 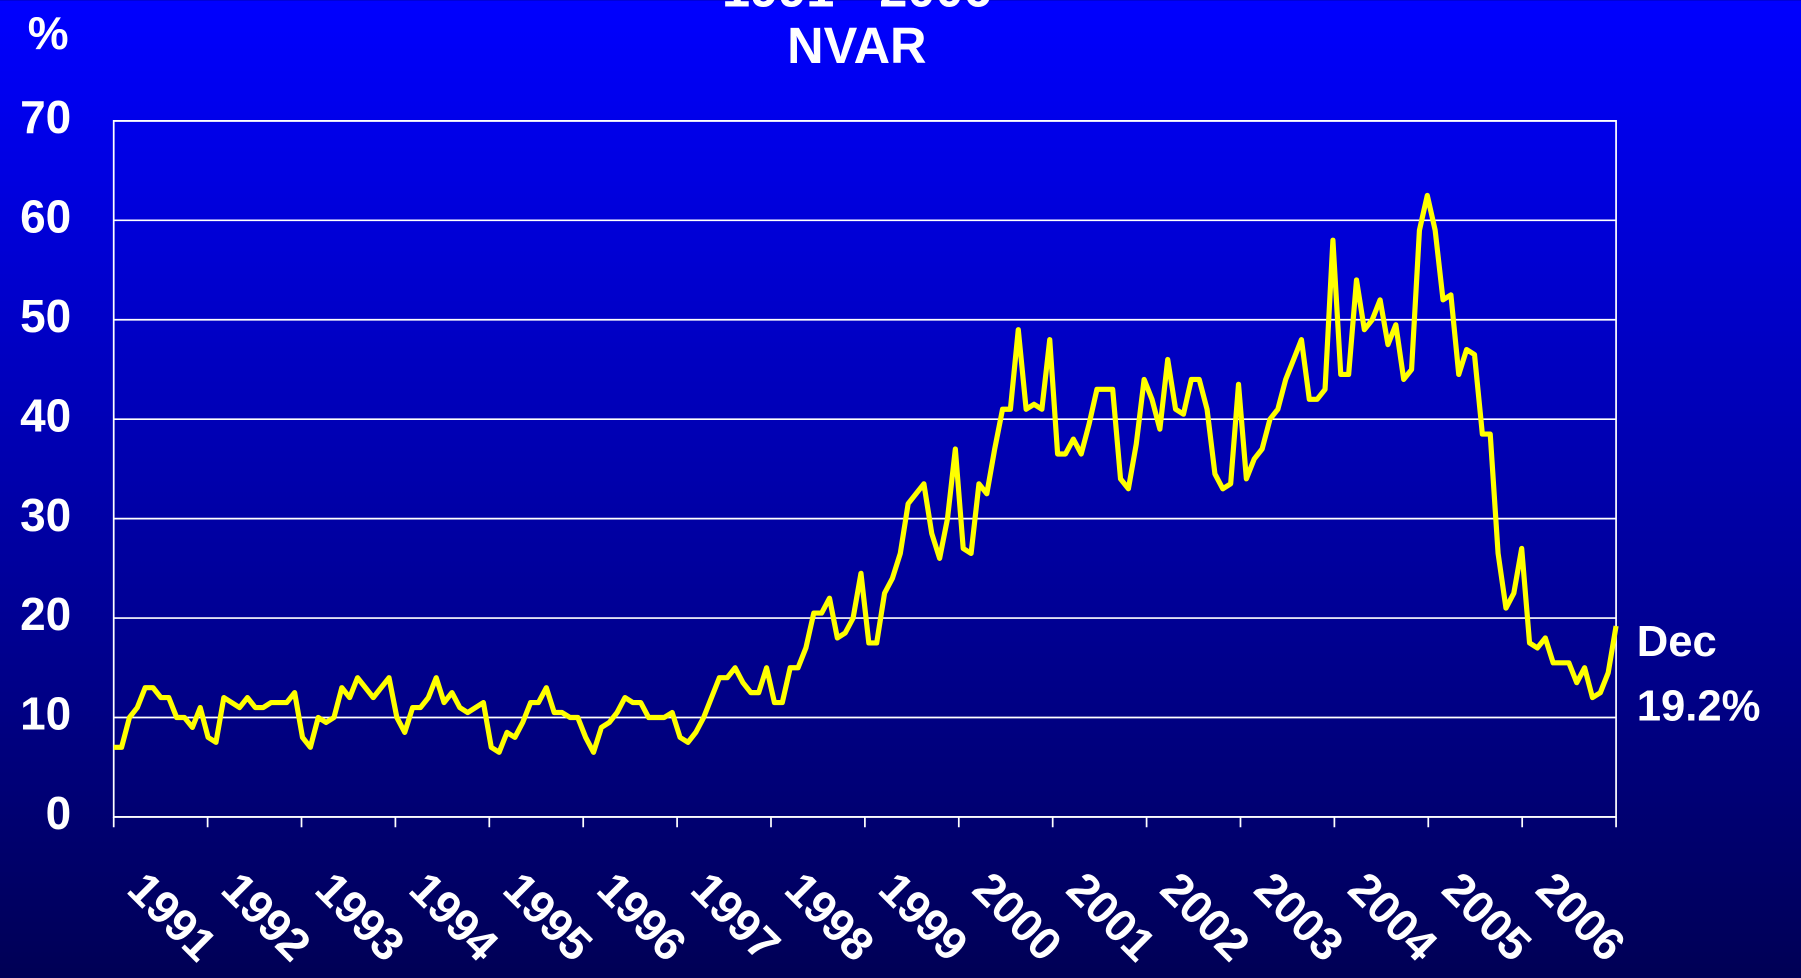 What do you see at coordinates (48, 33) in the screenshot?
I see `y-axis-label: %` at bounding box center [48, 33].